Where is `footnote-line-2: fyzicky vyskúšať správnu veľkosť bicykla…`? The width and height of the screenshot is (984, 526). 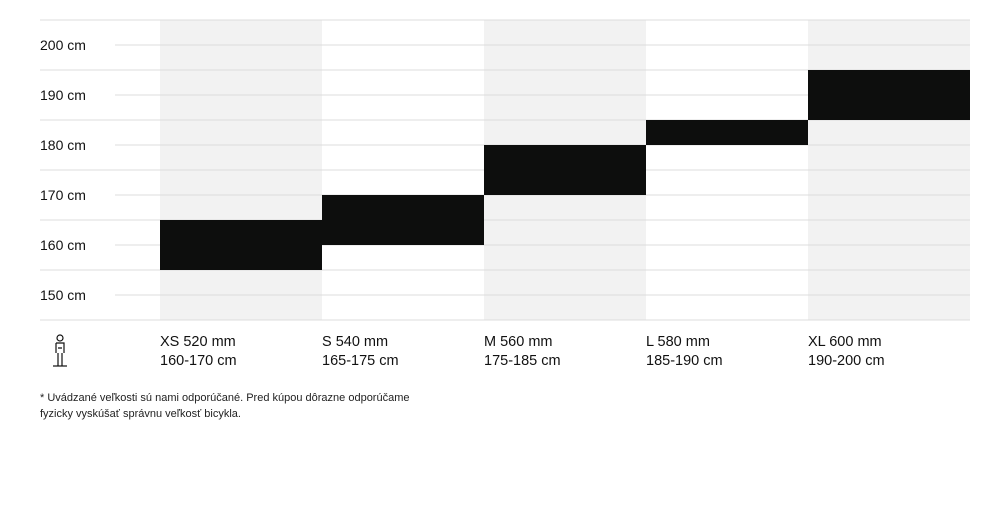
footnote-line-2: fyzicky vyskúšať správnu veľkosť bicykla… is located at coordinates (140, 414).